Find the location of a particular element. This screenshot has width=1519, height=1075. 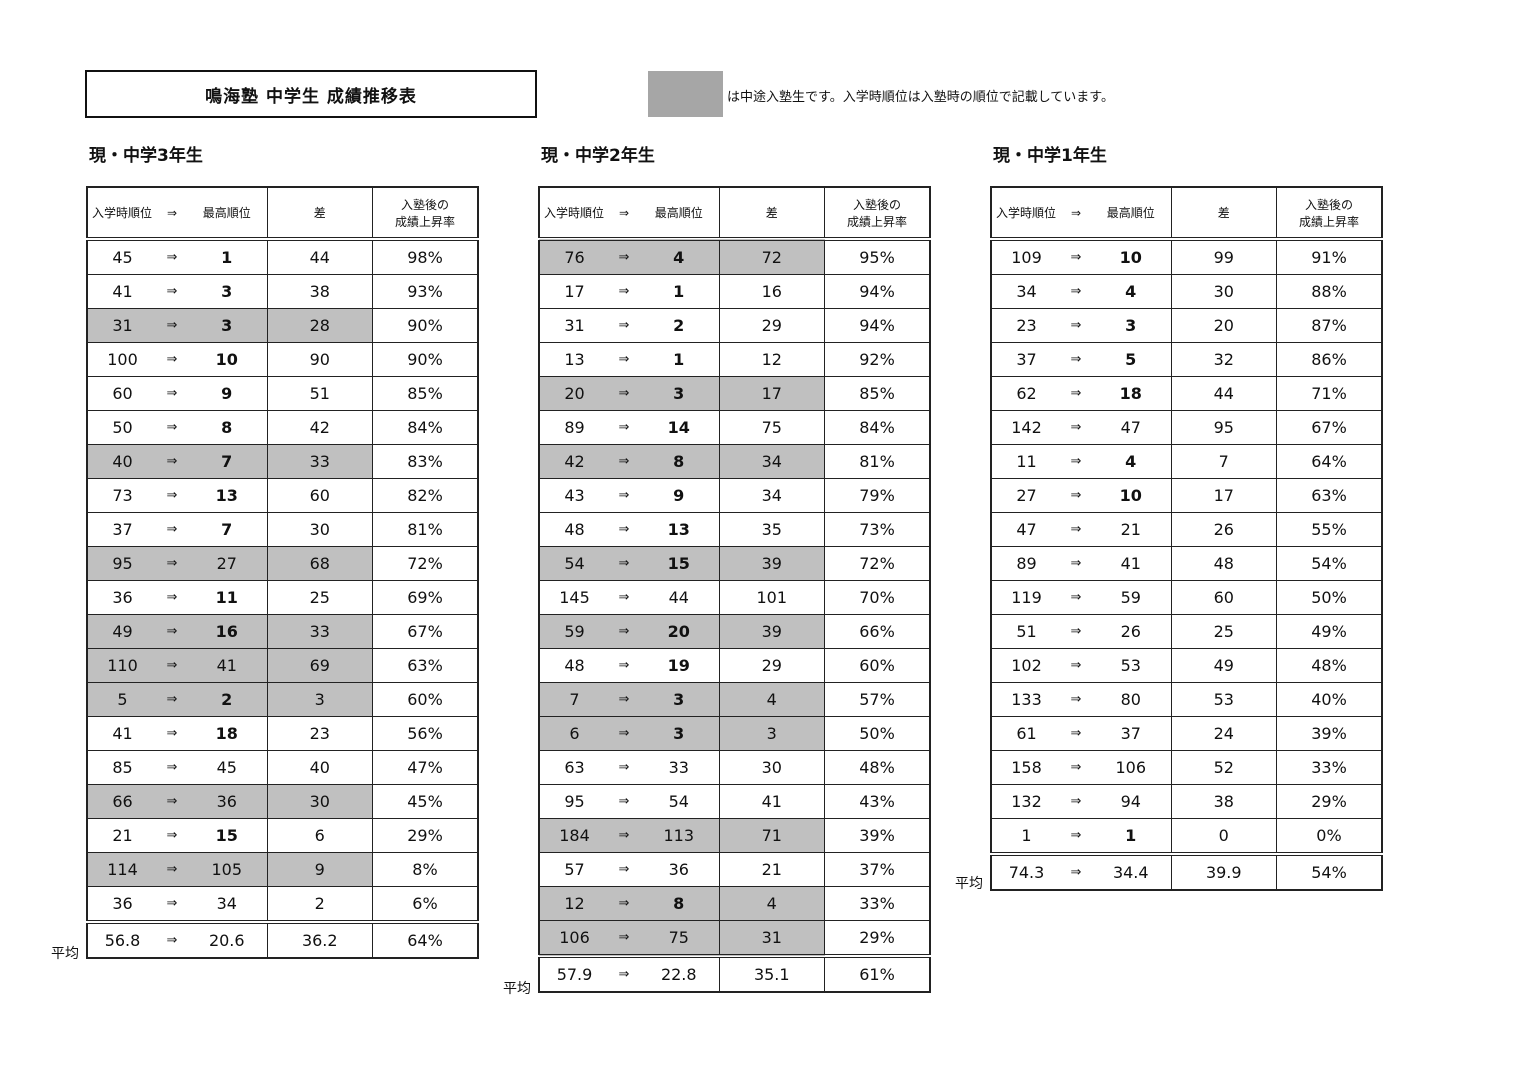

best-rank: 34 is located at coordinates (227, 904).